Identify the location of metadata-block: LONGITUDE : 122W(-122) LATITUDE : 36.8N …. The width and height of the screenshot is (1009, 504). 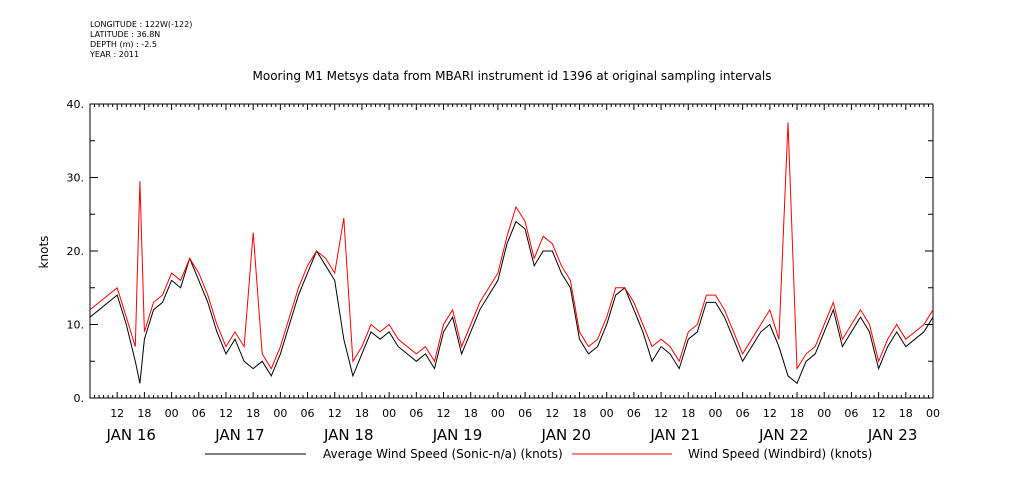
(141, 40).